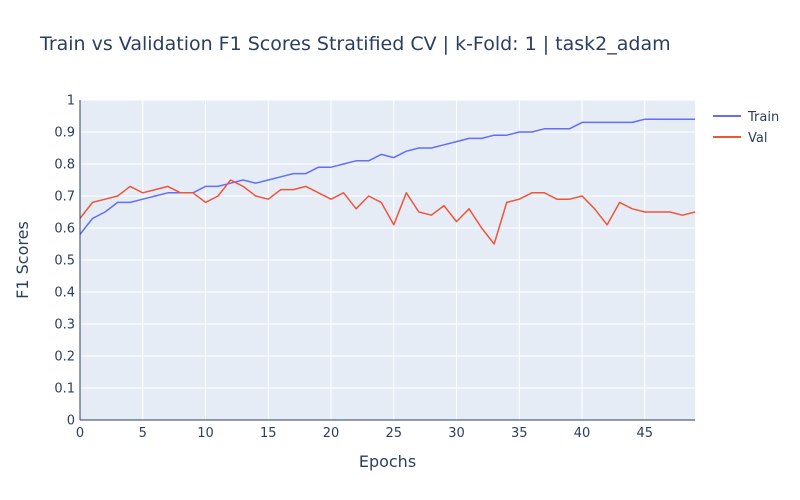 The image size is (800, 500). I want to click on legend-item-val: Val, so click(740, 138).